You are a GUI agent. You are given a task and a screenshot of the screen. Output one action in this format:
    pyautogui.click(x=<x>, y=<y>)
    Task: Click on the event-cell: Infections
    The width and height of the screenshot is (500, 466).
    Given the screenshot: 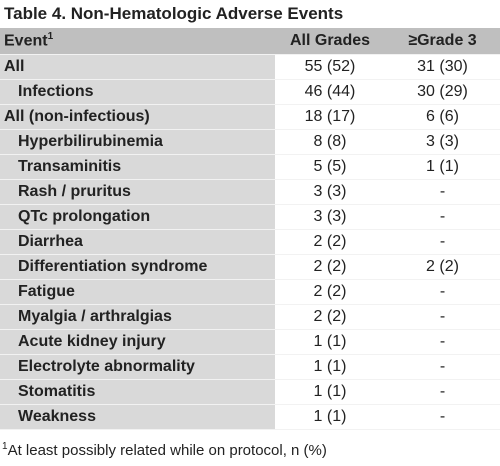 What is the action you would take?
    pyautogui.click(x=137, y=92)
    